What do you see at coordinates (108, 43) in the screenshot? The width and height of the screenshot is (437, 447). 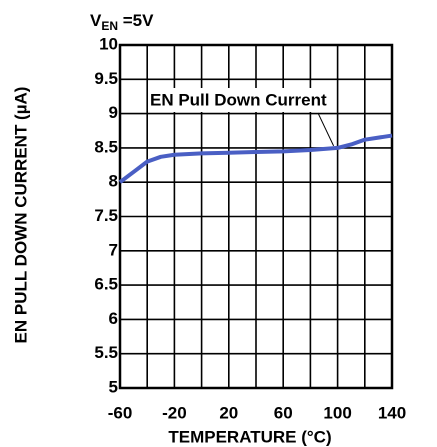 I see `y-tick-label: 10` at bounding box center [108, 43].